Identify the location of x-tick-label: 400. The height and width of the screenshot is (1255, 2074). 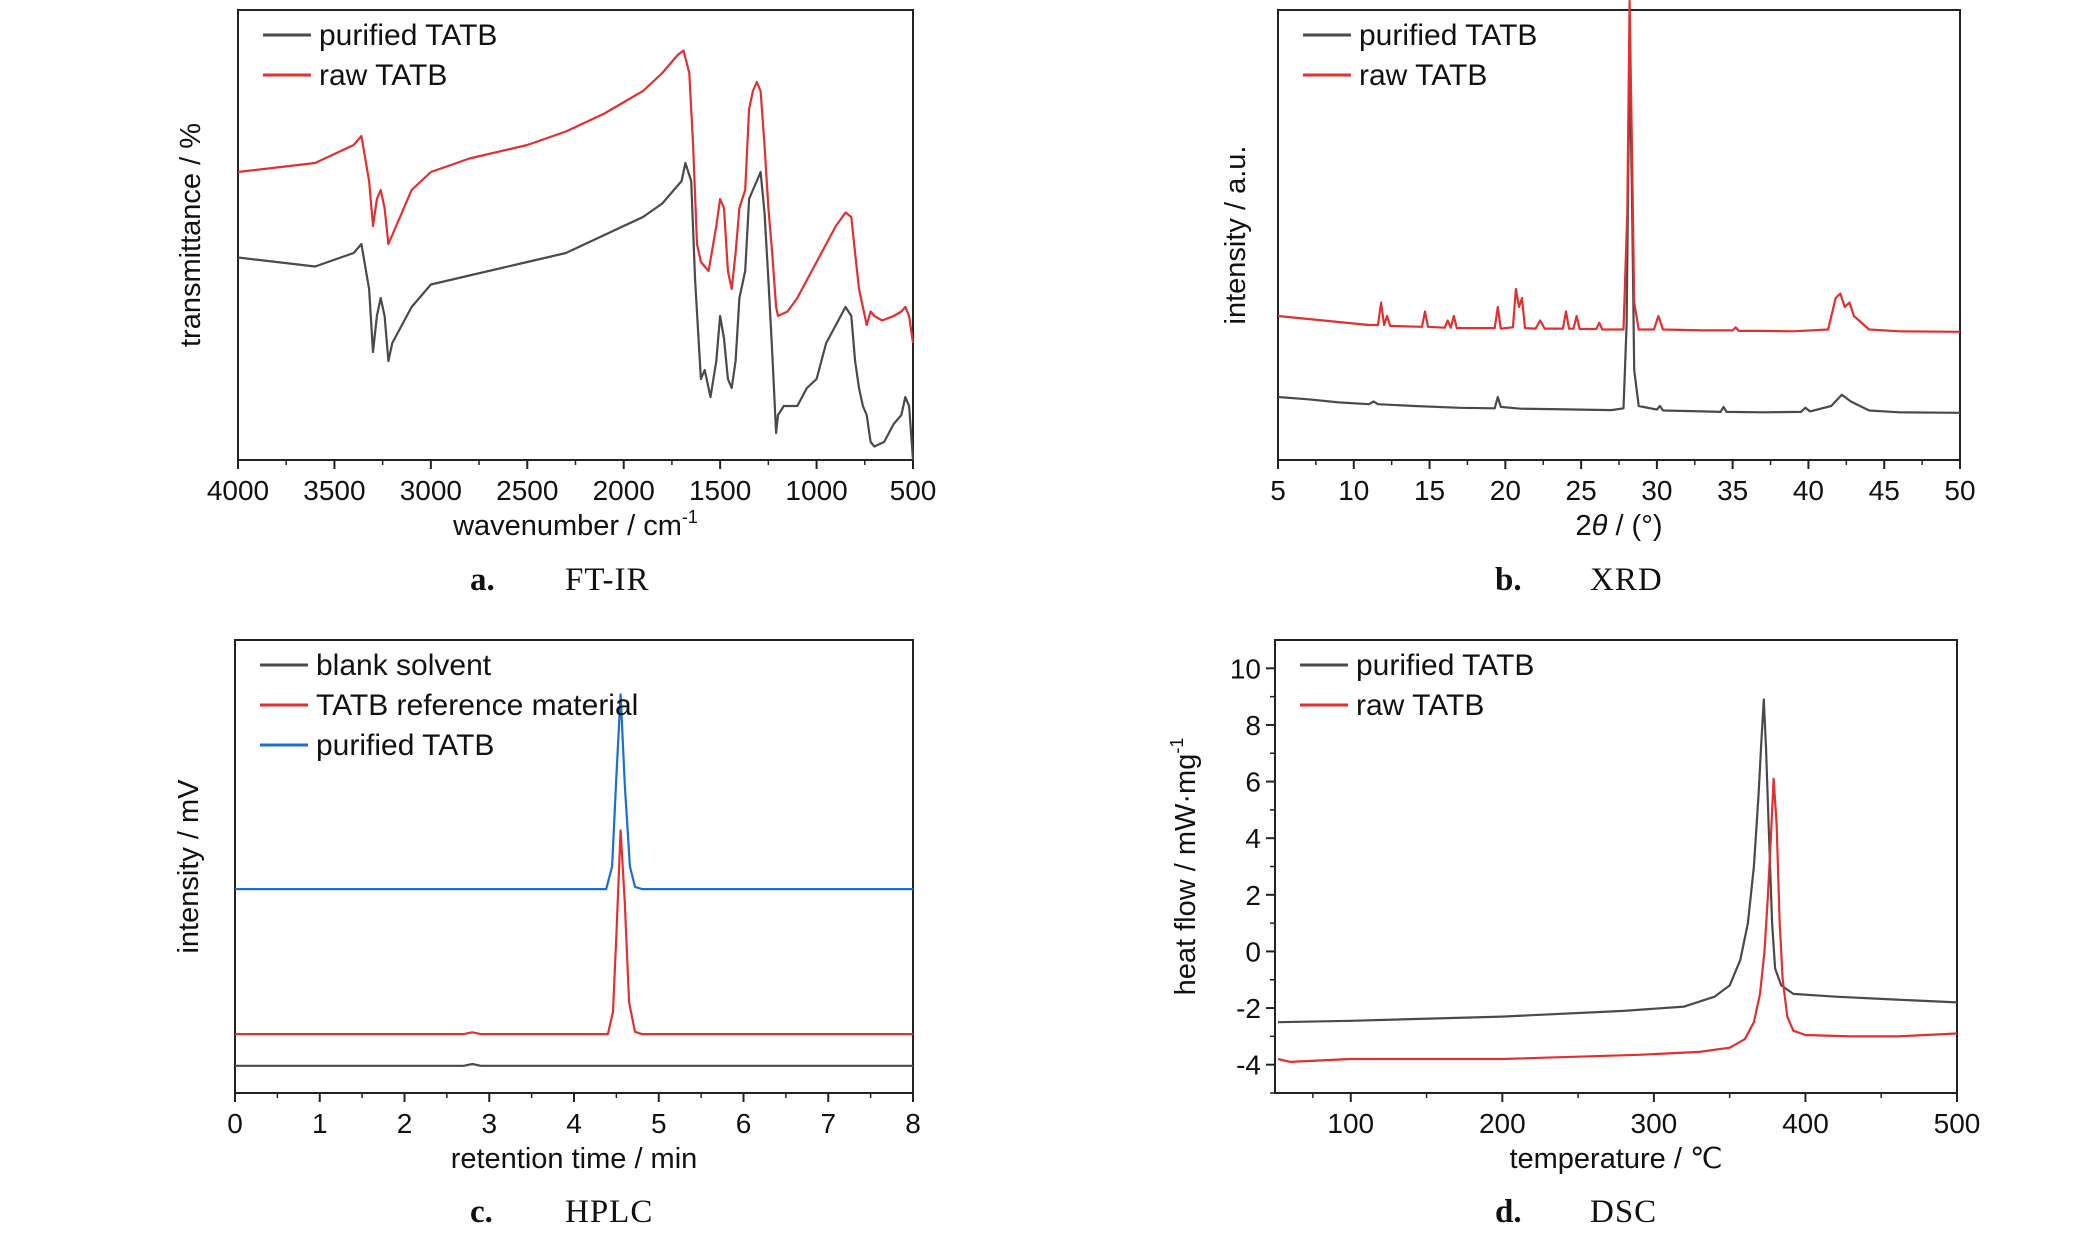
(1805, 1123).